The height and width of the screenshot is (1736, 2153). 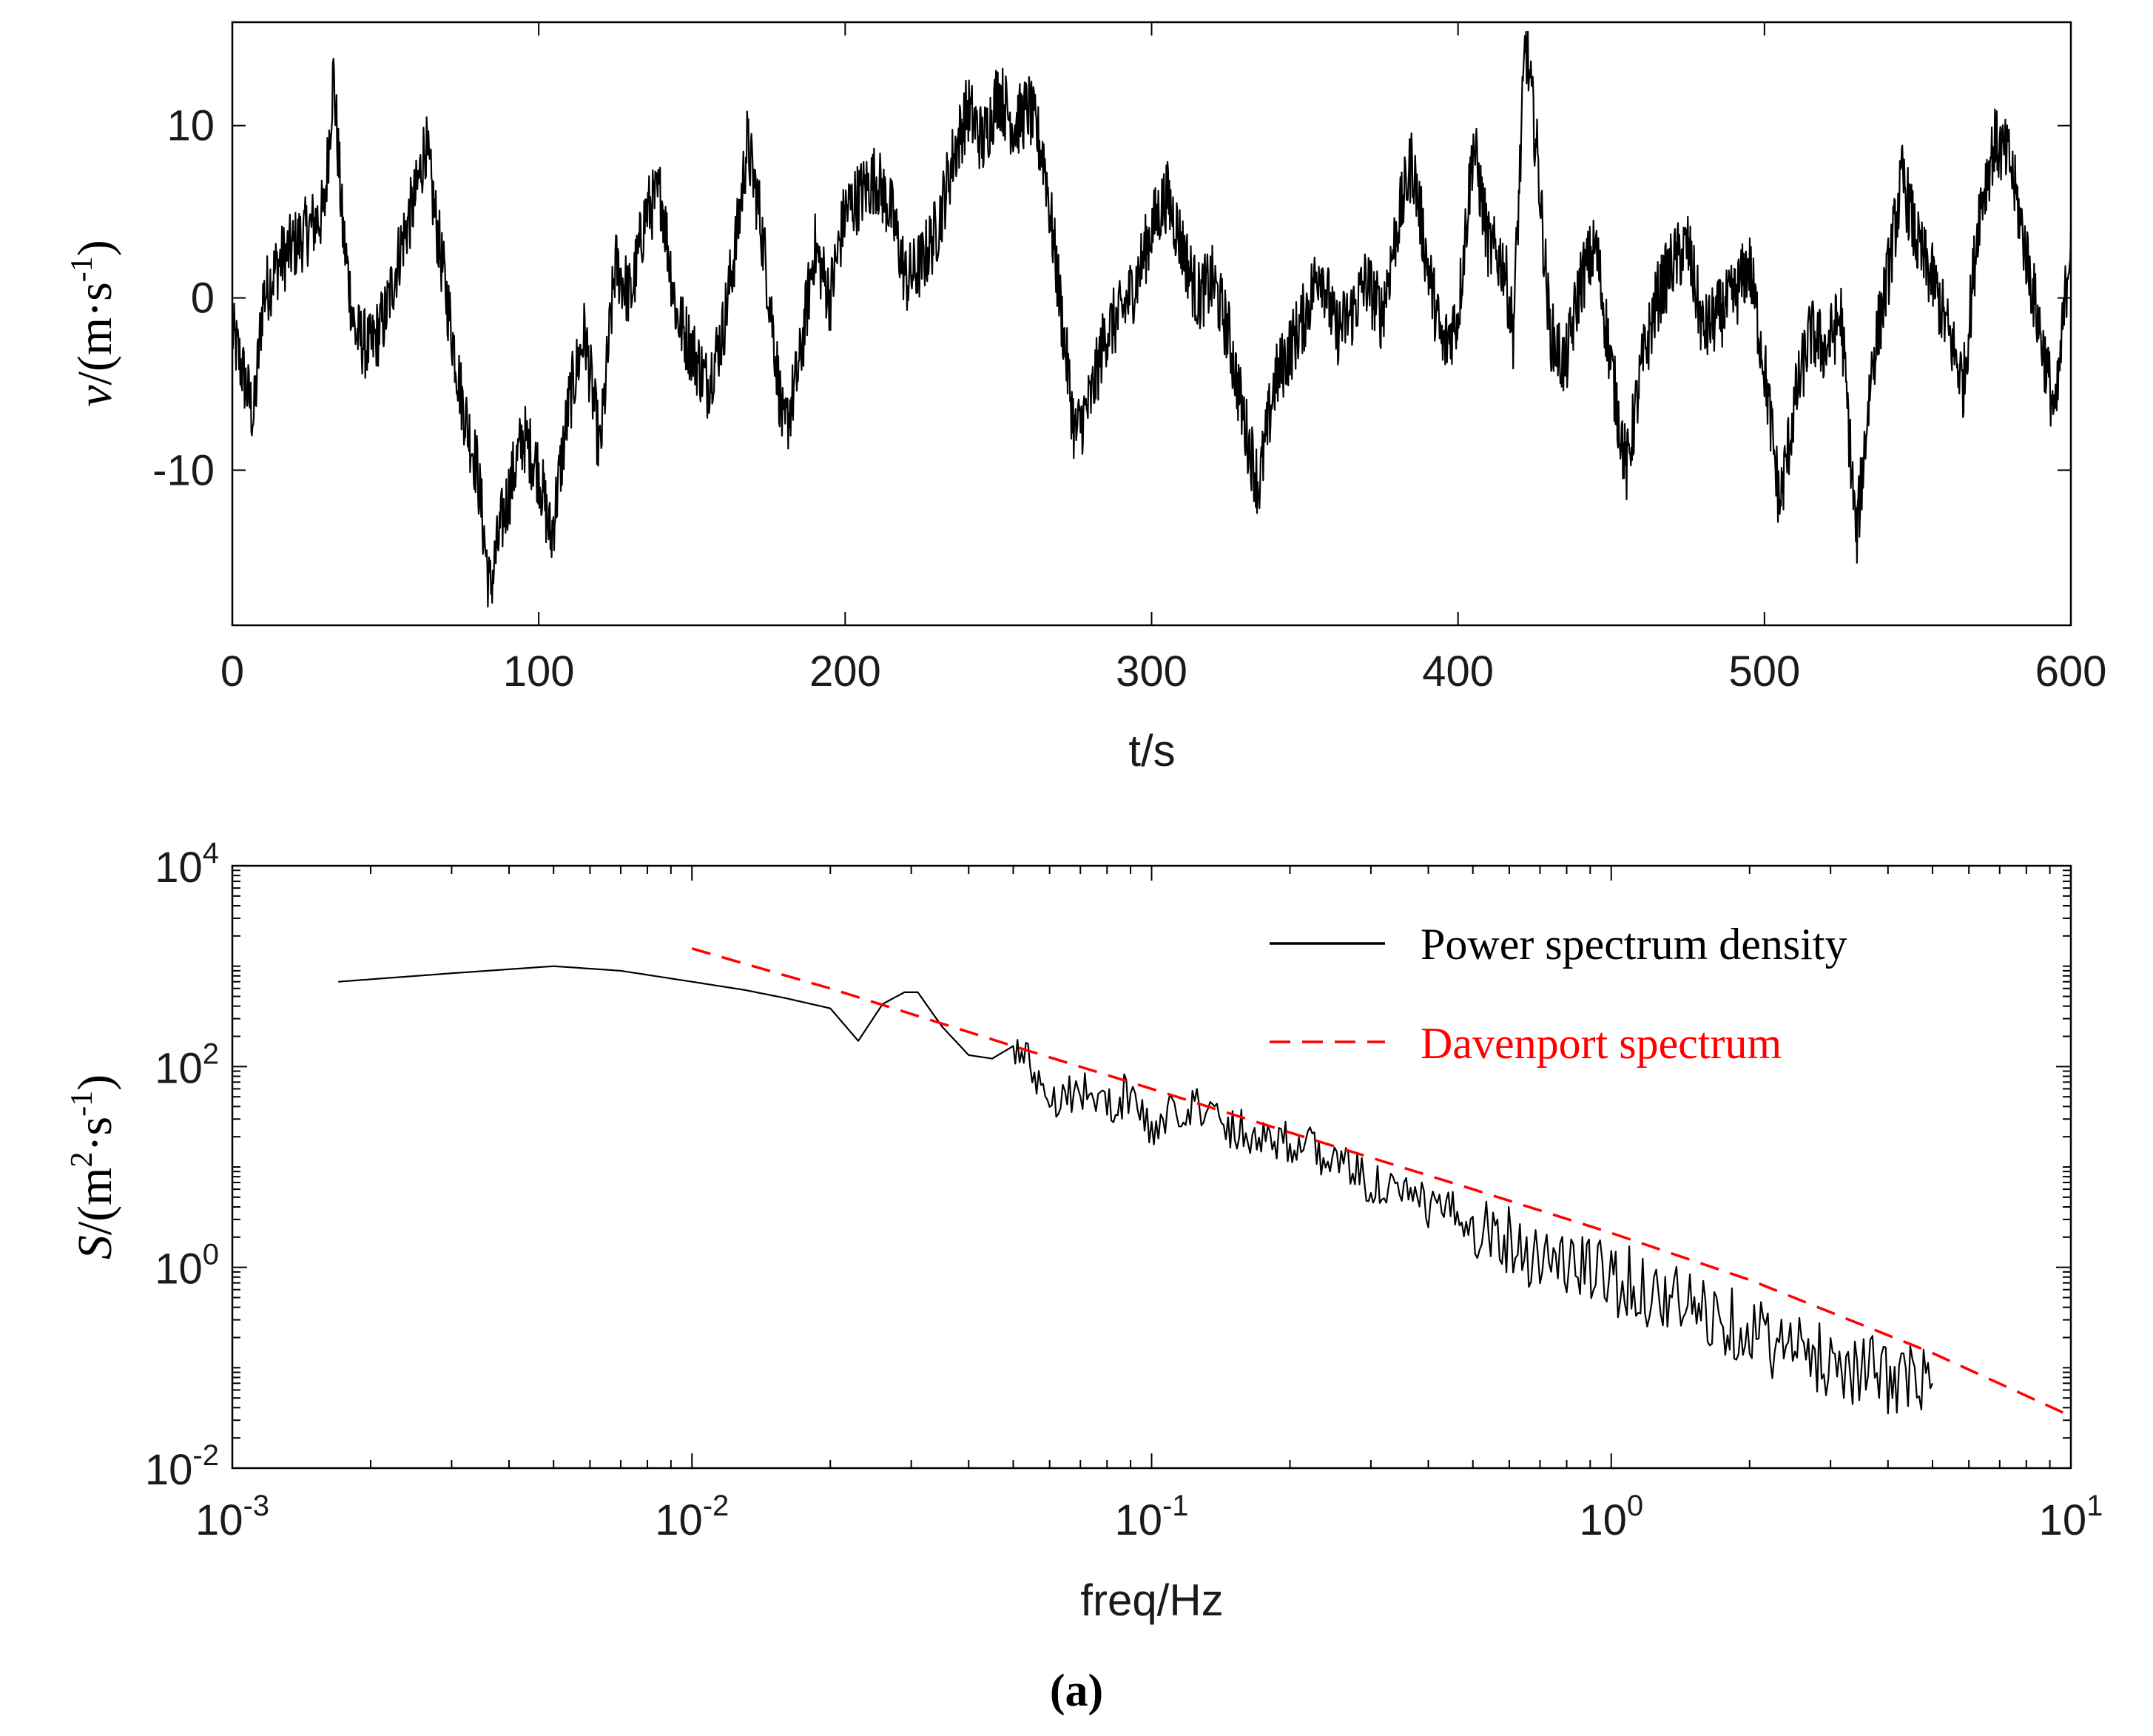 What do you see at coordinates (203, 299) in the screenshot?
I see `y-tick-label: 0` at bounding box center [203, 299].